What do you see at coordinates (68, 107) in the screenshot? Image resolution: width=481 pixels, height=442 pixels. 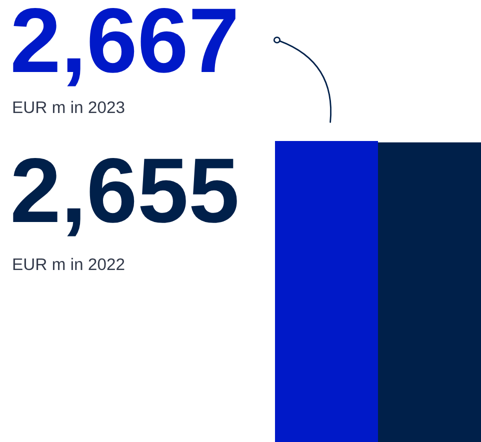 I see `text: EUR m in 2023` at bounding box center [68, 107].